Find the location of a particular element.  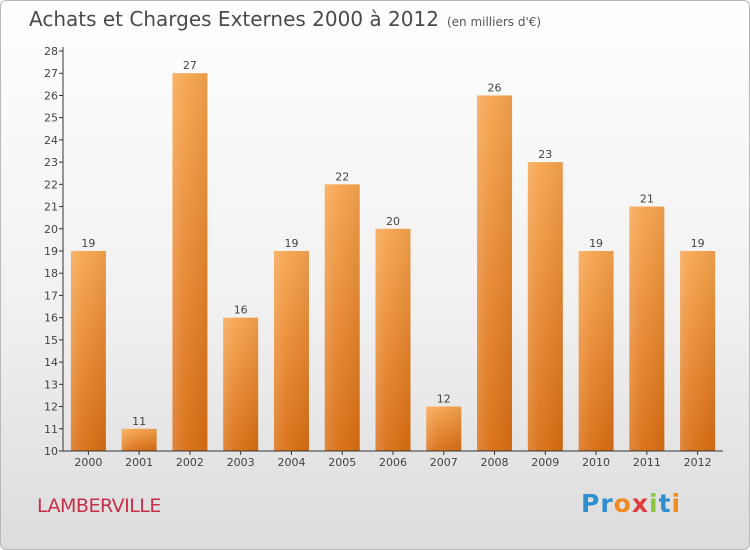

logo-letter: P is located at coordinates (591, 503).